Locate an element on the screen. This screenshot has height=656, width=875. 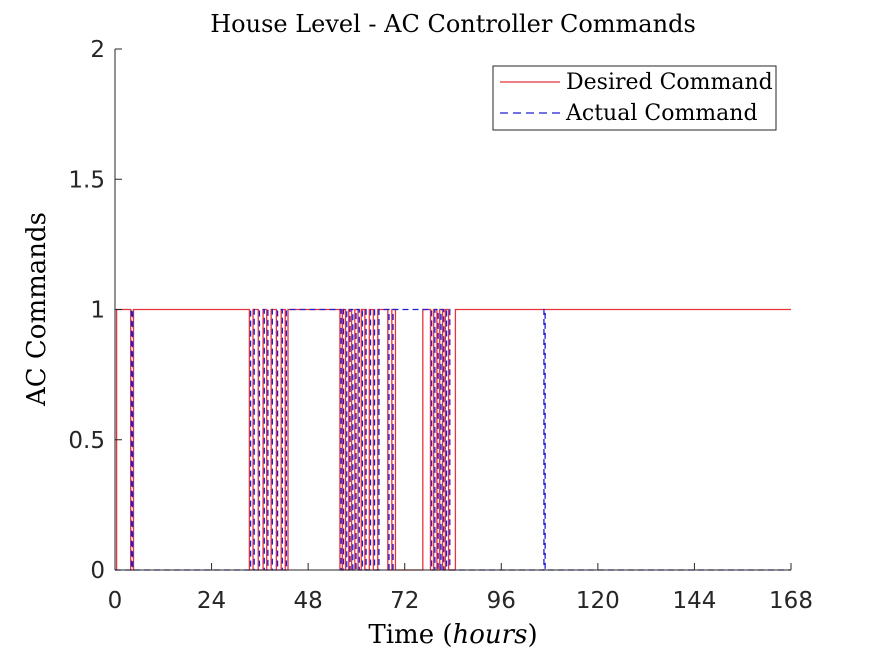
y-ticks: 0 0.5 1 1.5 2 is located at coordinates (95, 310).